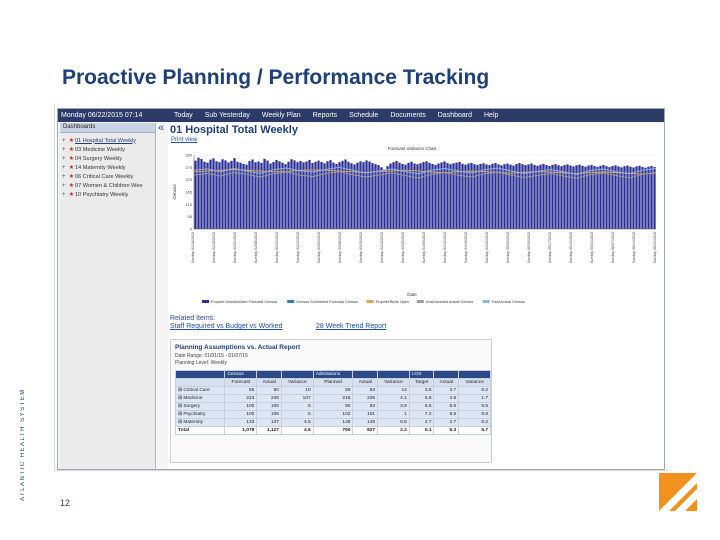 This screenshot has height=540, width=720. I want to click on staff-required-link: Staff Required vs Budget vs Worked, so click(226, 326).